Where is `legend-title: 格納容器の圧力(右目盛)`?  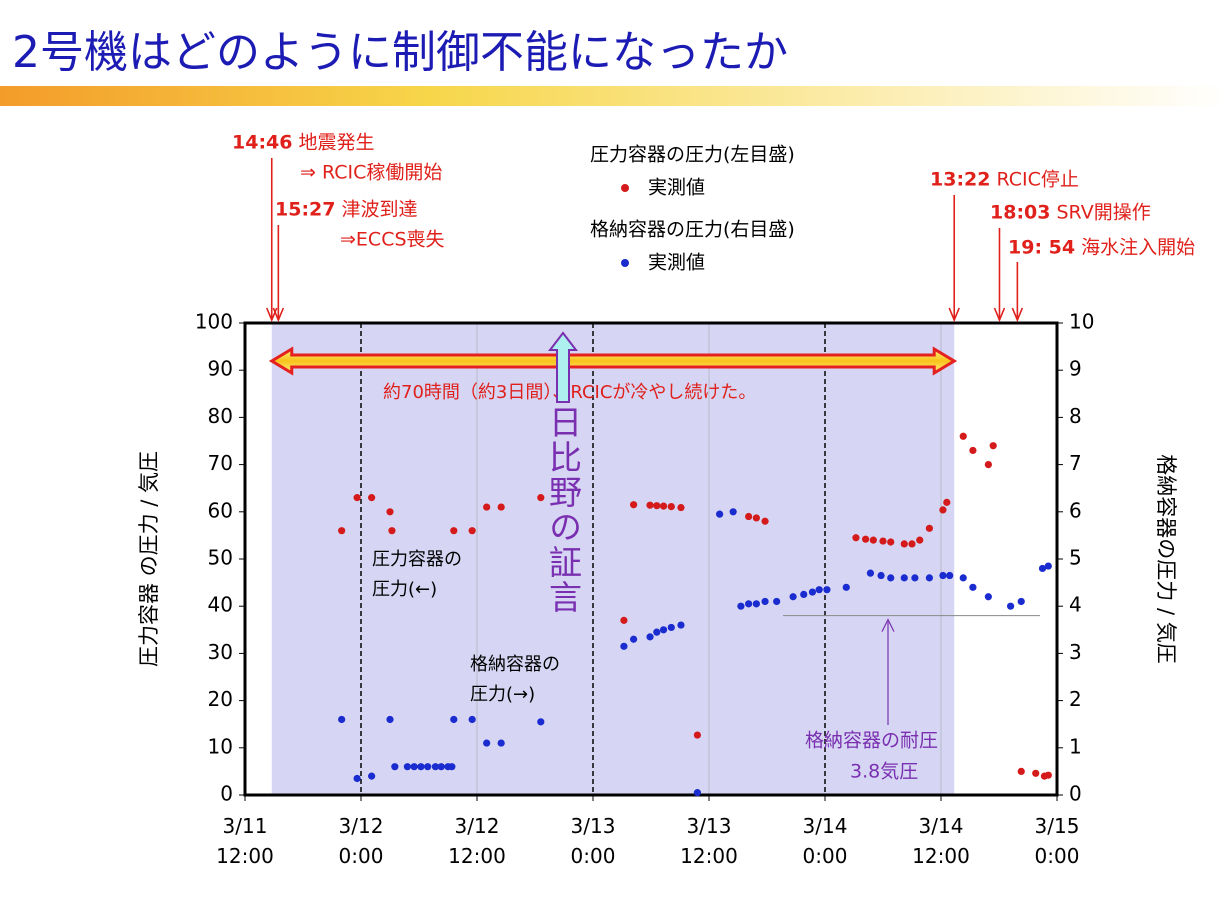 legend-title: 格納容器の圧力(右目盛) is located at coordinates (692, 230).